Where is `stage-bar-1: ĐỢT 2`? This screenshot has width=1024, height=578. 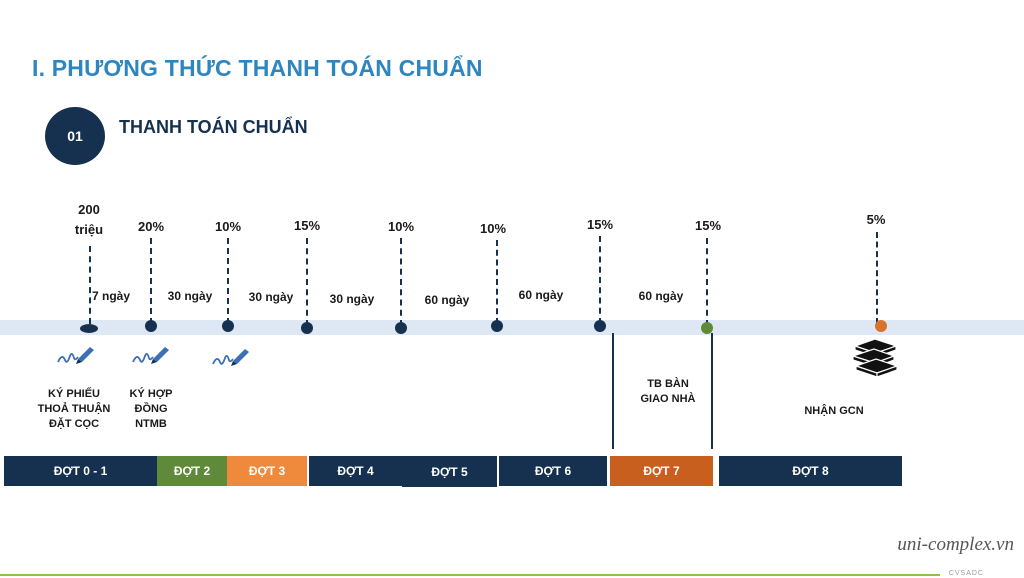 stage-bar-1: ĐỢT 2 is located at coordinates (192, 471).